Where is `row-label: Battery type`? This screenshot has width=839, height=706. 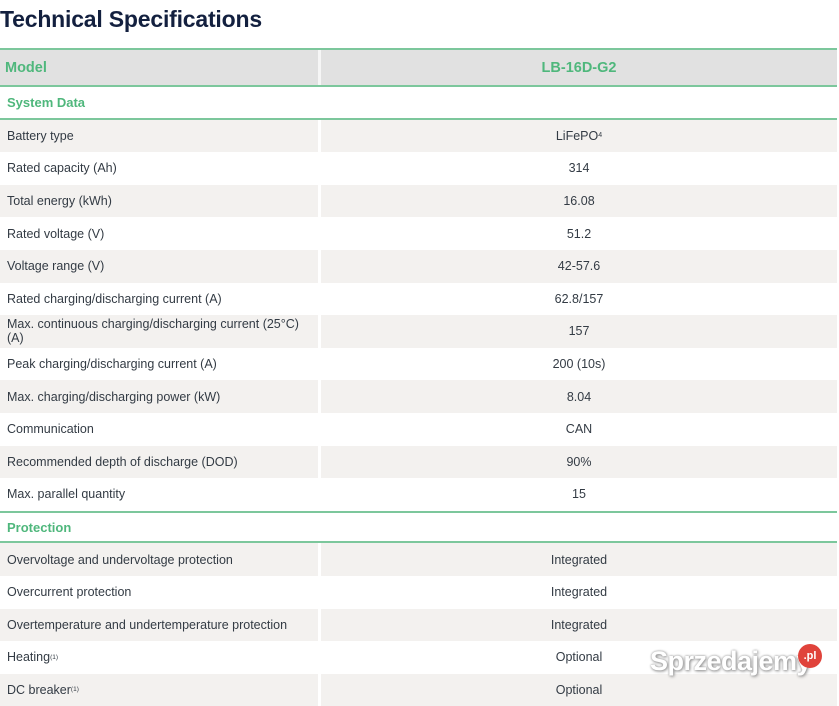
row-label: Battery type is located at coordinates (160, 136).